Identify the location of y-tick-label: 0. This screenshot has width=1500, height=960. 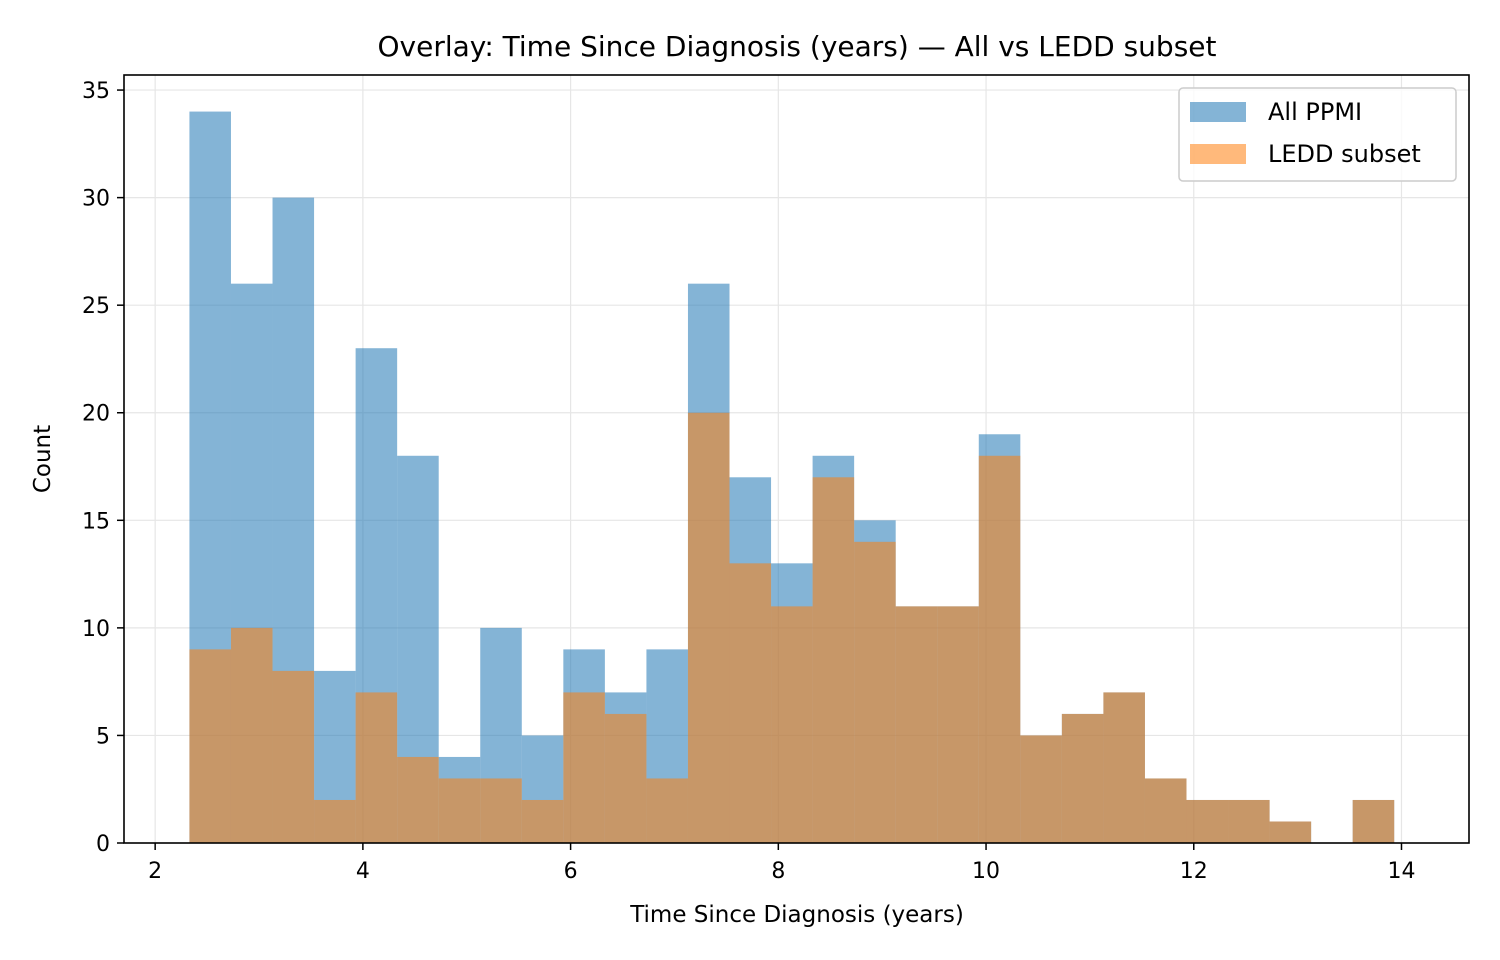
(103, 844).